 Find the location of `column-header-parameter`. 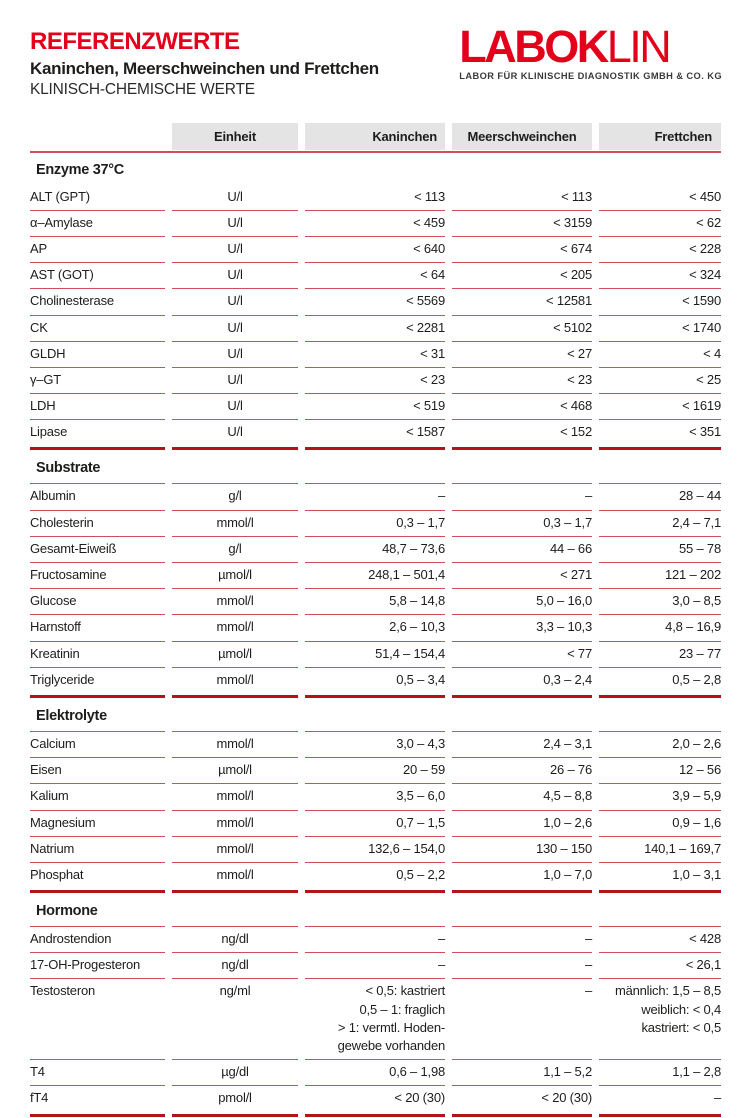

column-header-parameter is located at coordinates (97, 136).